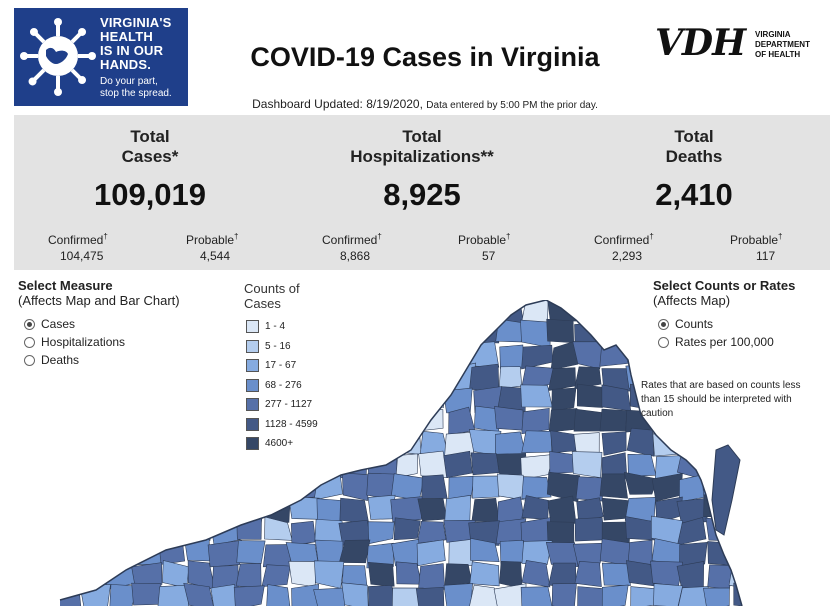  I want to click on radio-icon, so click(29, 360).